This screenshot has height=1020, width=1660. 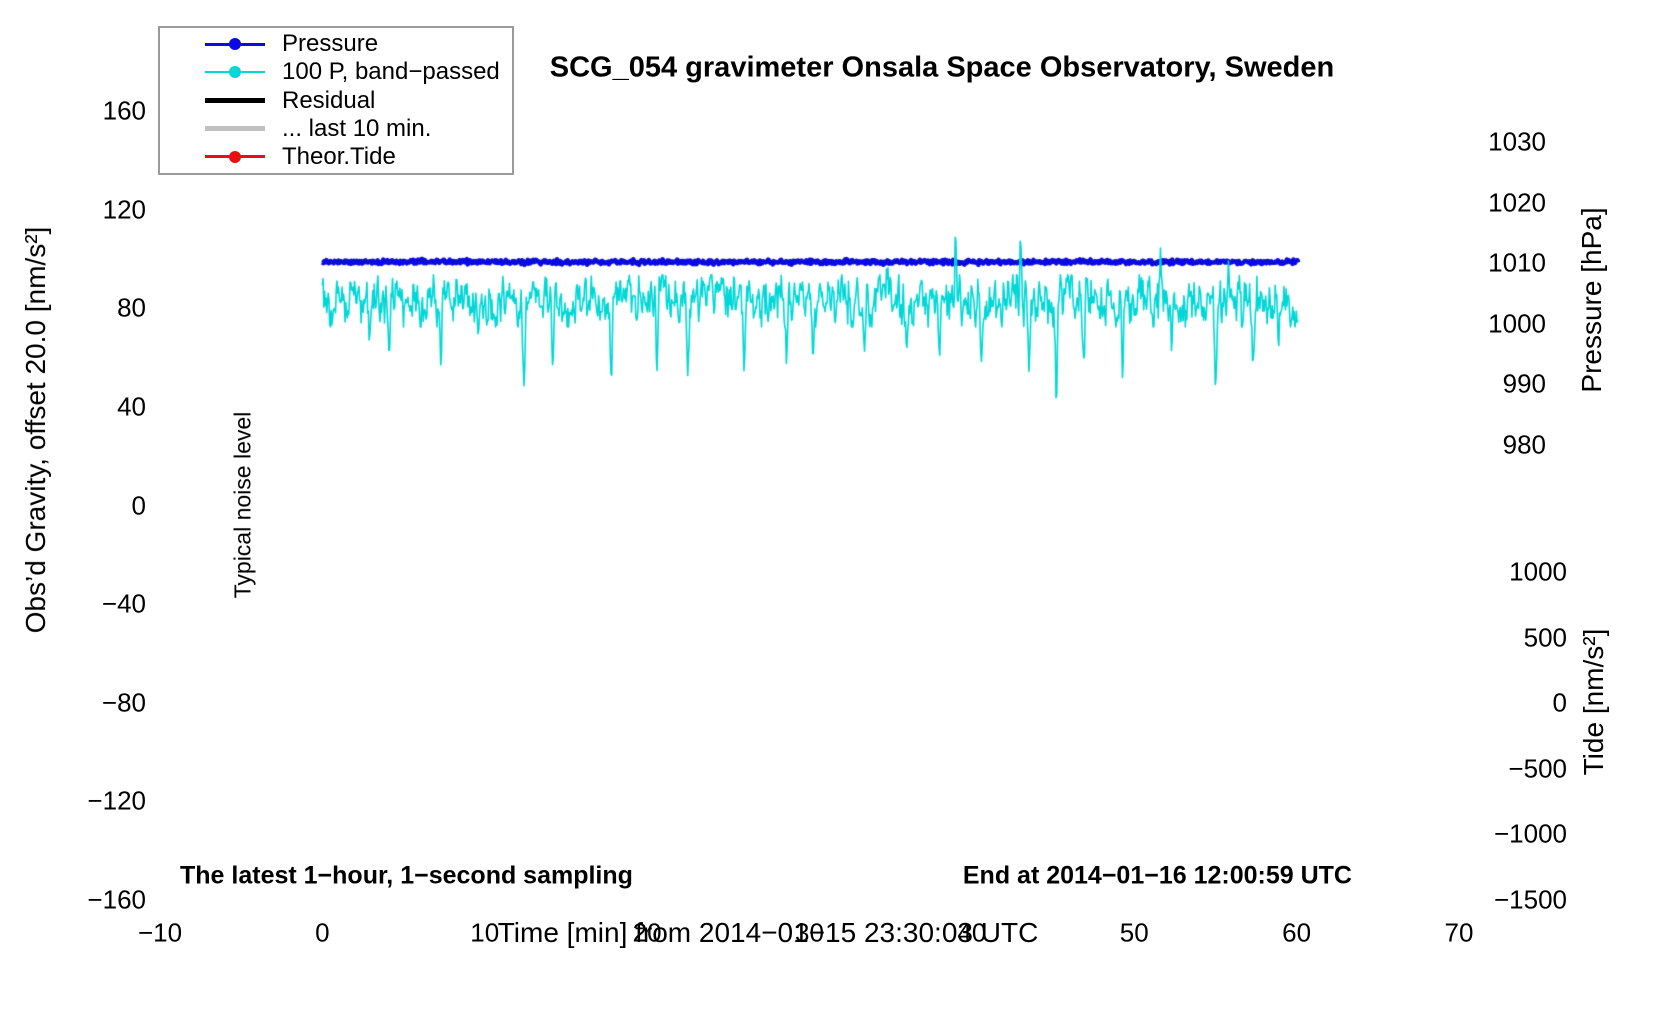 What do you see at coordinates (1530, 833) in the screenshot?
I see `tide-tick-label: −1000` at bounding box center [1530, 833].